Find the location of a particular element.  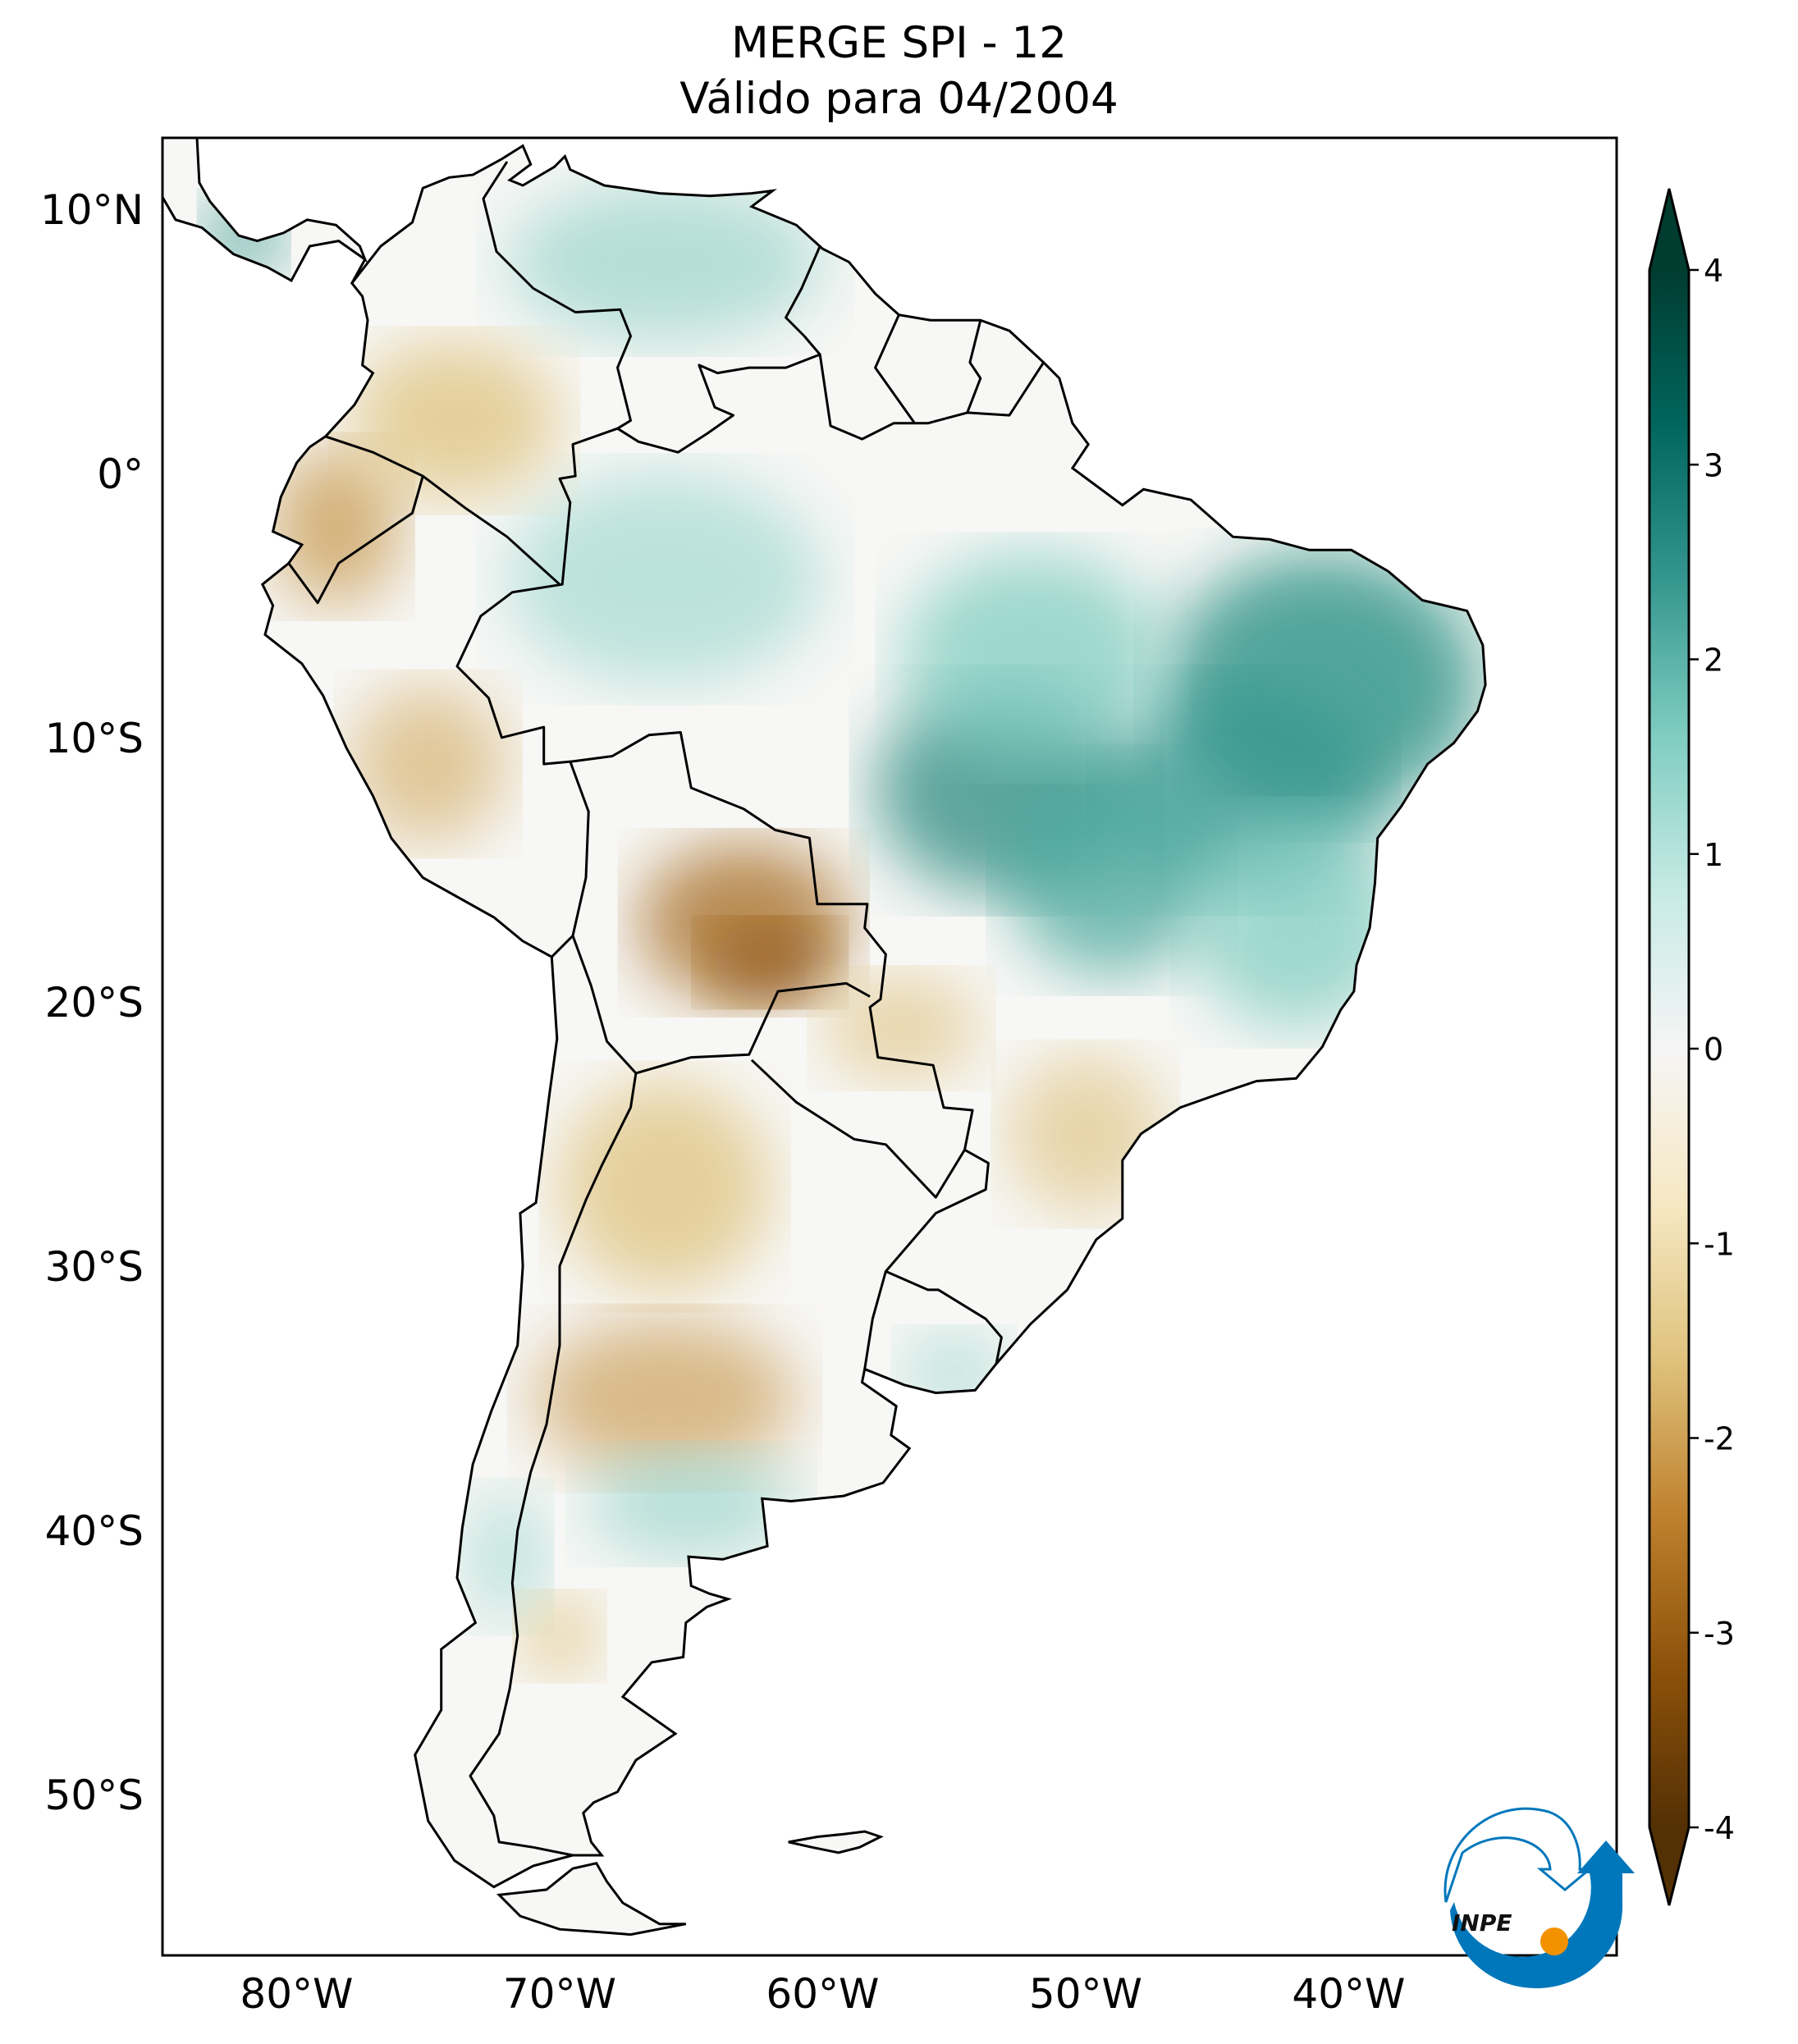

lat-tick-label: 30°S is located at coordinates (94, 1267).